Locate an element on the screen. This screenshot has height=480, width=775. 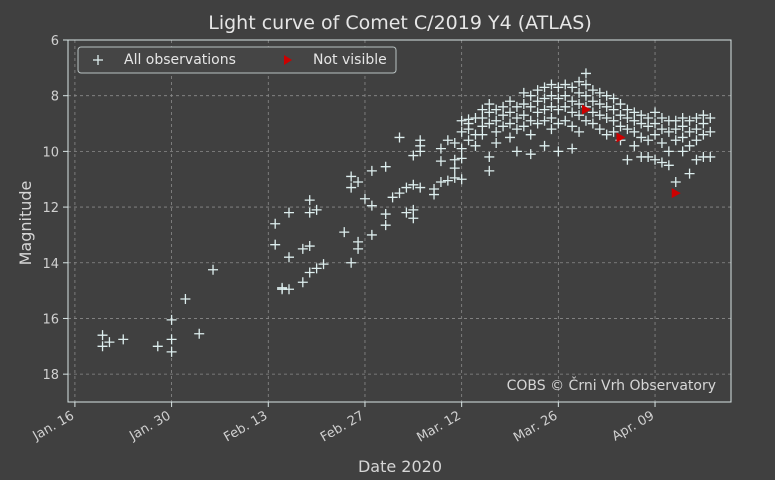
legend-triangle-icon is located at coordinates (288, 60).